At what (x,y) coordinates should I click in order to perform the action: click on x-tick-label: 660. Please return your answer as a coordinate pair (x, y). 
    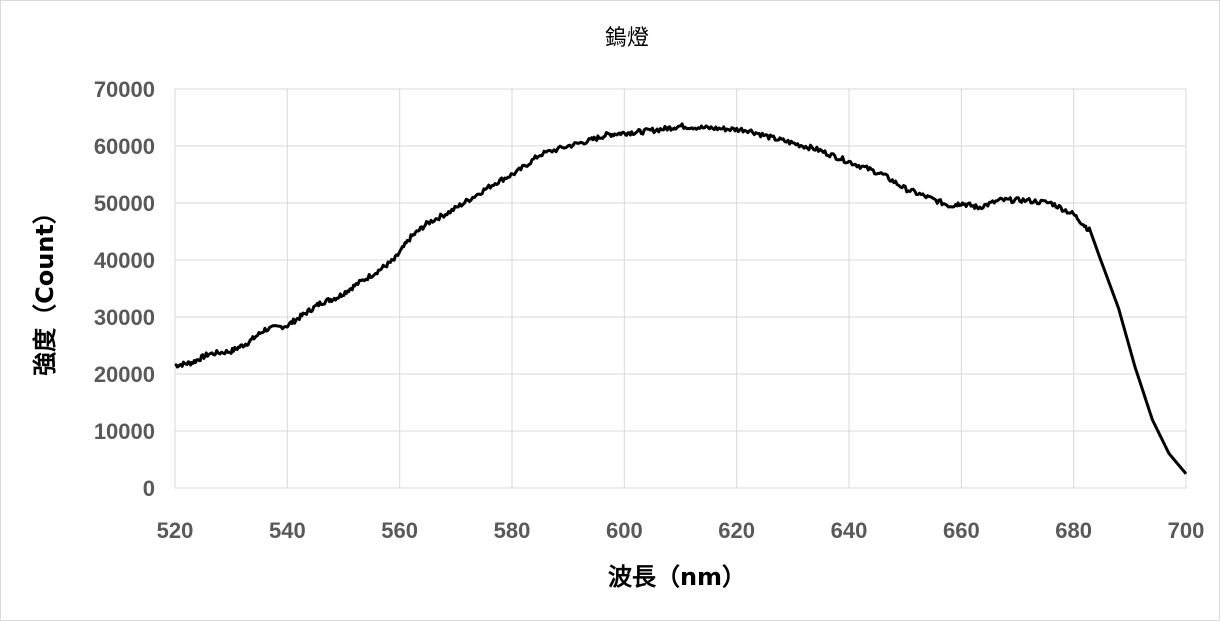
    Looking at the image, I should click on (961, 530).